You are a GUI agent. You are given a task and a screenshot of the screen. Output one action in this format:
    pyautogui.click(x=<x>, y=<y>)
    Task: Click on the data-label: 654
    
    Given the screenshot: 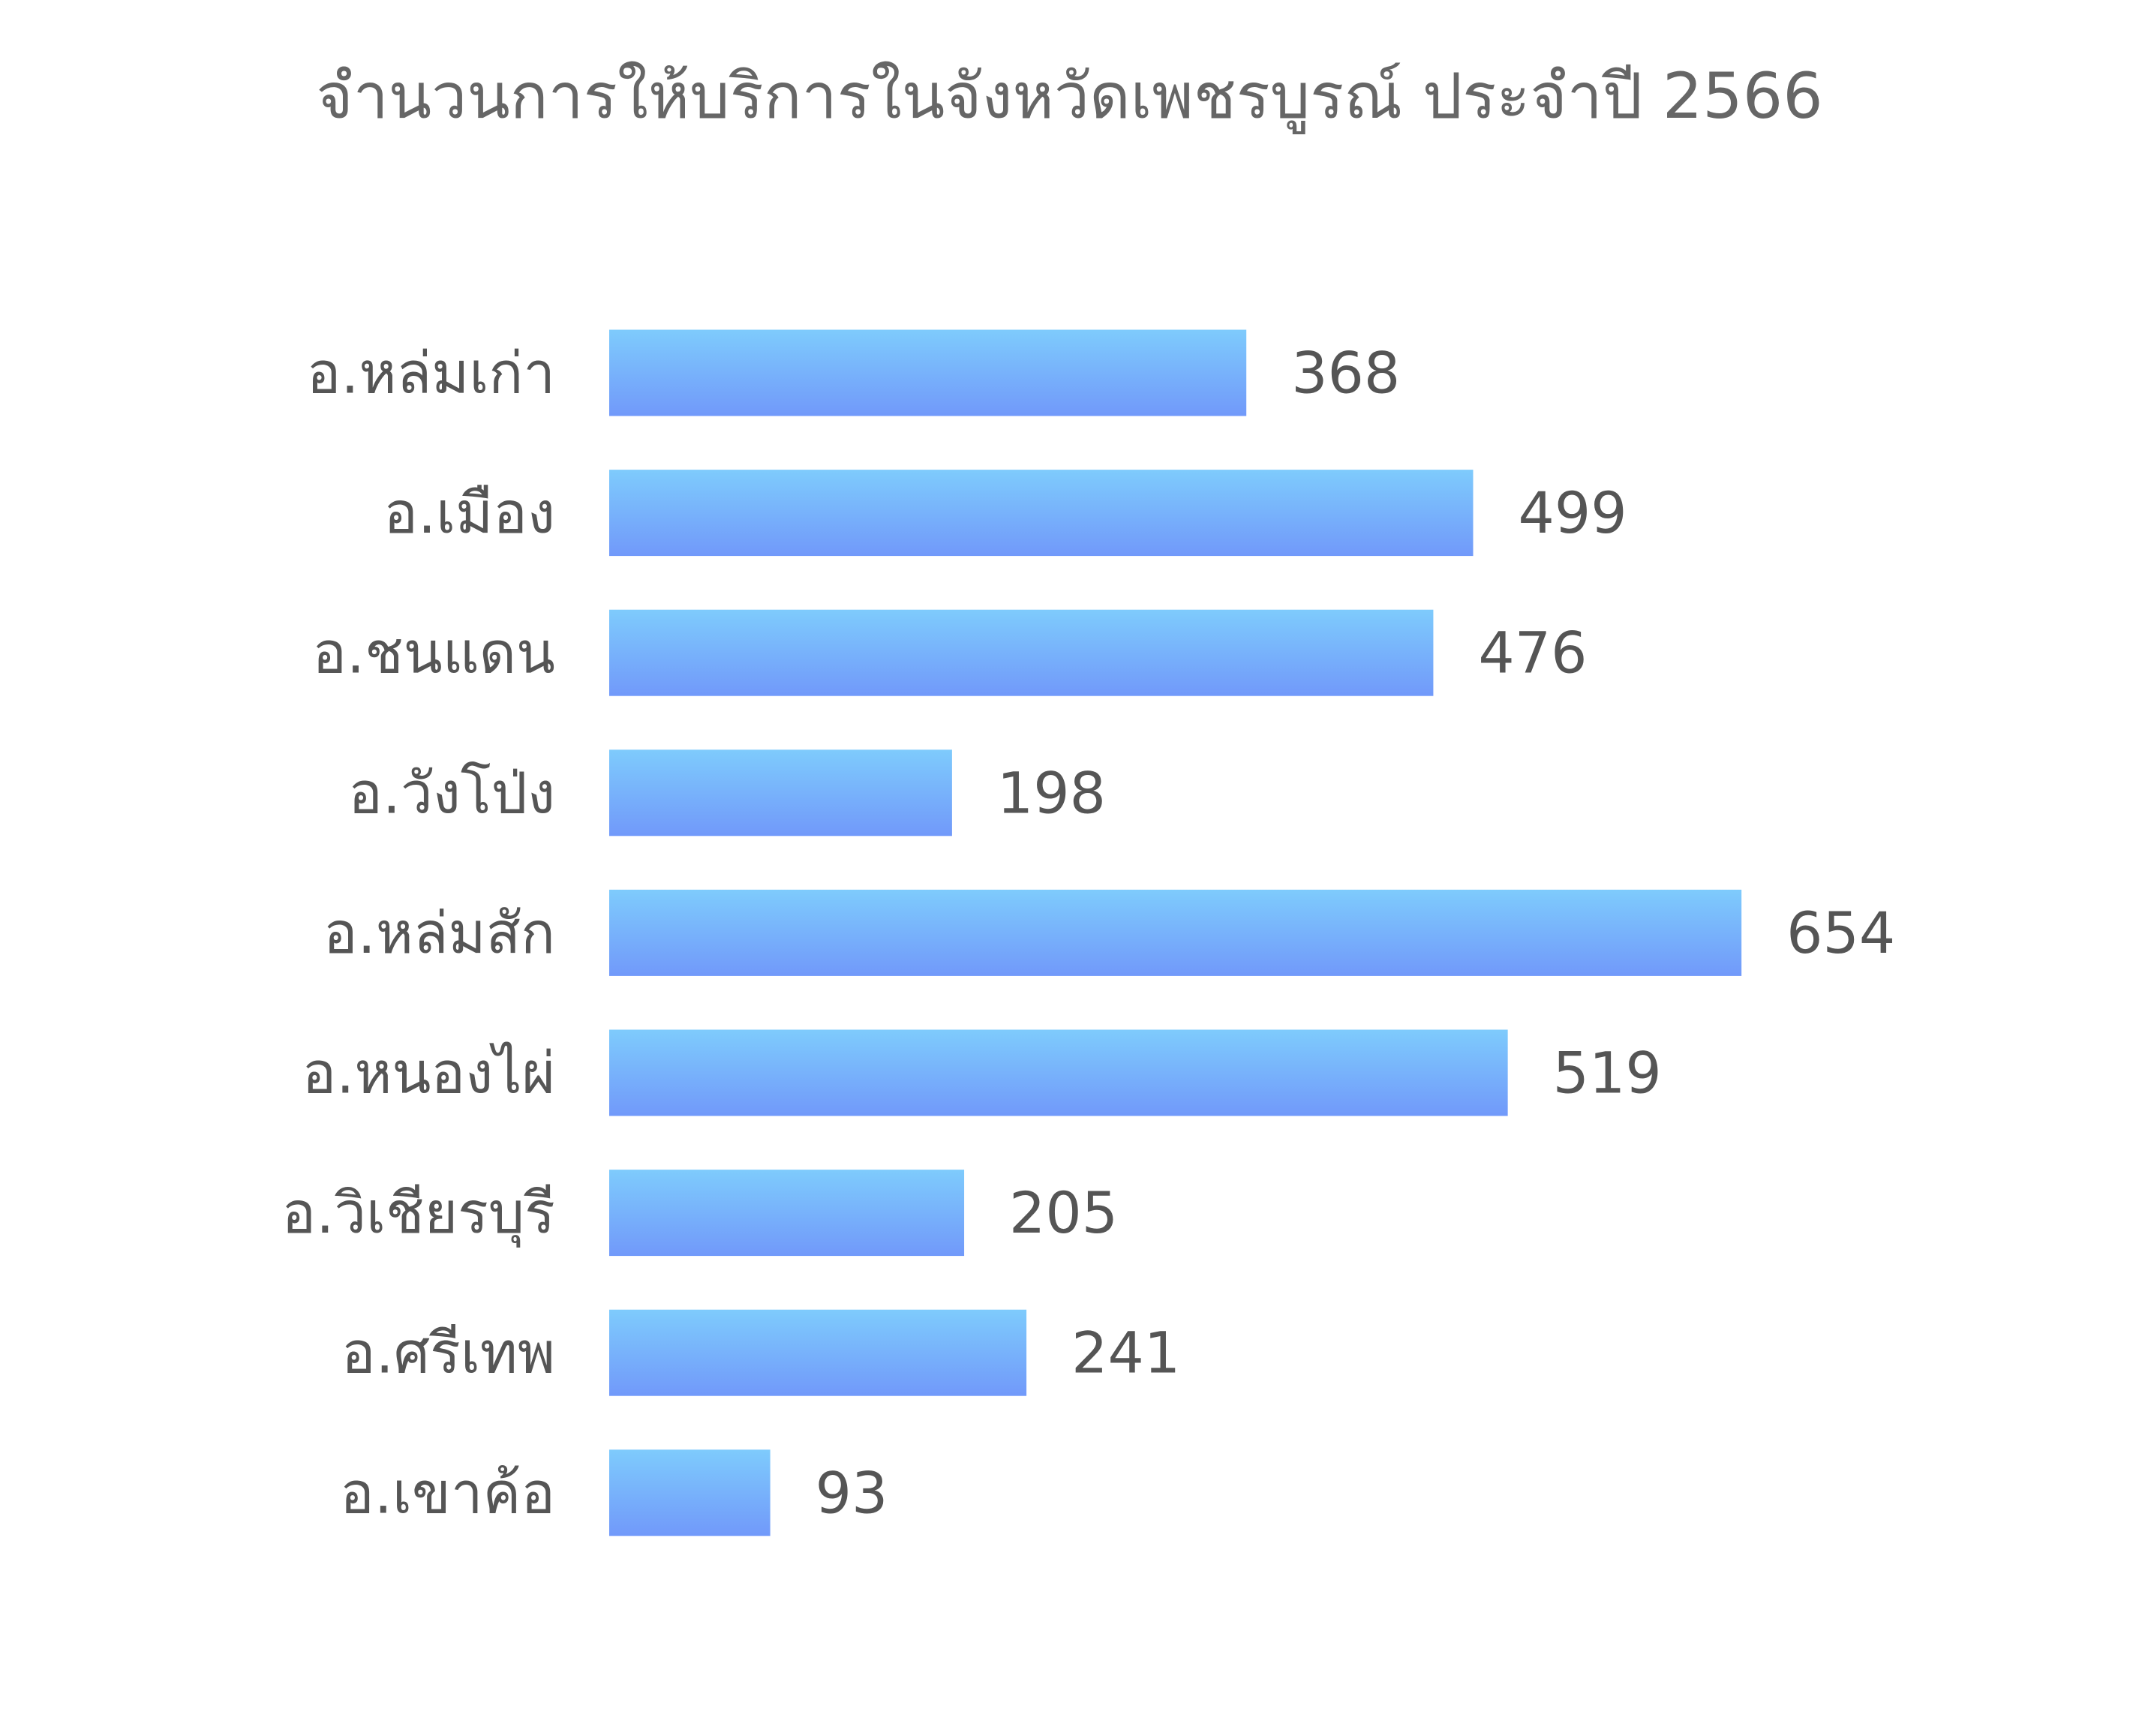 What is the action you would take?
    pyautogui.click(x=1840, y=933)
    